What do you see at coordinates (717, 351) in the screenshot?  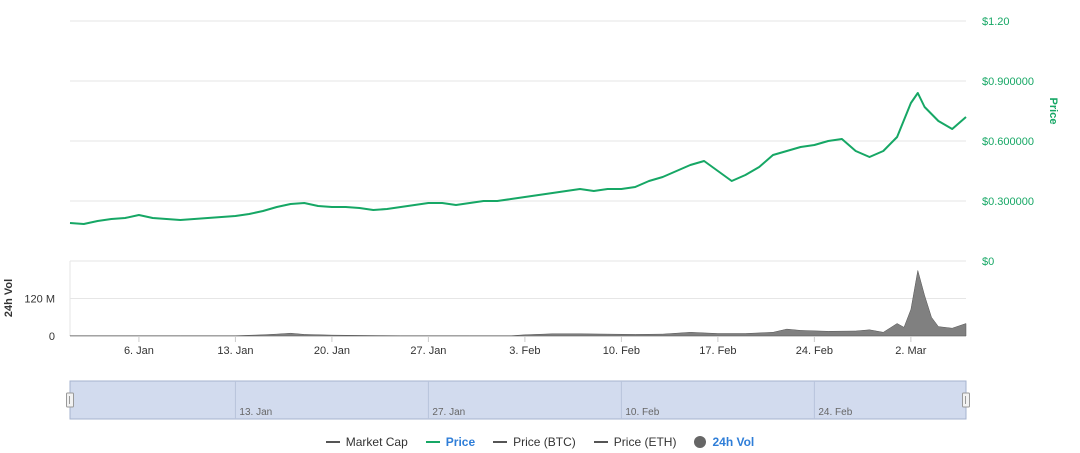 I see `x-tick-label: 17. Feb` at bounding box center [717, 351].